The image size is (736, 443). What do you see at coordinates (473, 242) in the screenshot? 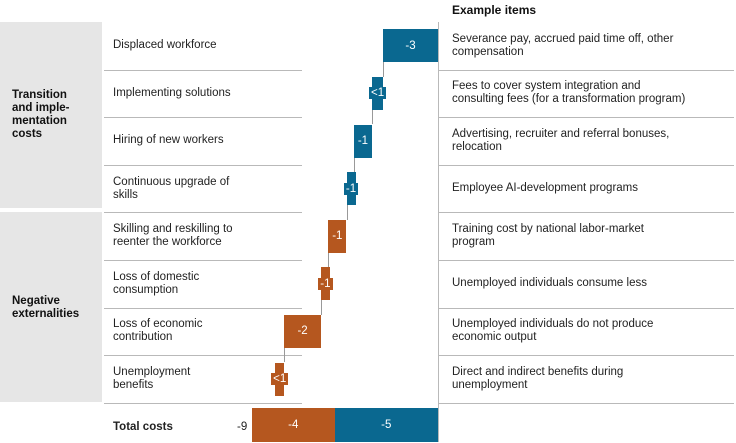
I see `example-item-line: program` at bounding box center [473, 242].